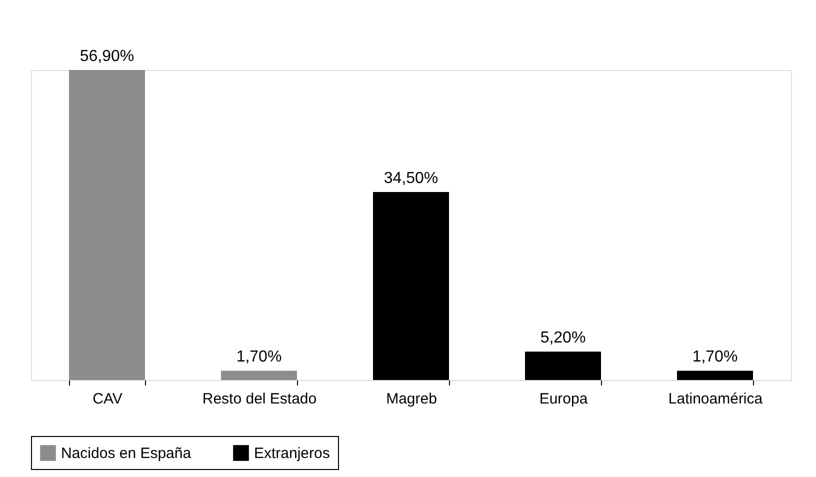 Image resolution: width=816 pixels, height=477 pixels. I want to click on x-tick-label: Europa, so click(563, 399).